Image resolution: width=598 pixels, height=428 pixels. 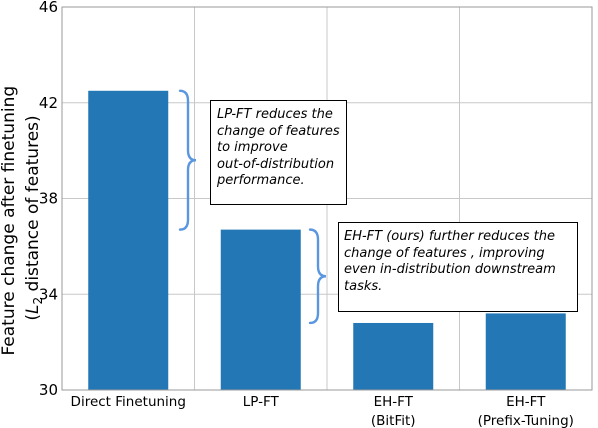 I want to click on annotation-1-line-0: EH-FT (ours) further reduces the, so click(x=450, y=236).